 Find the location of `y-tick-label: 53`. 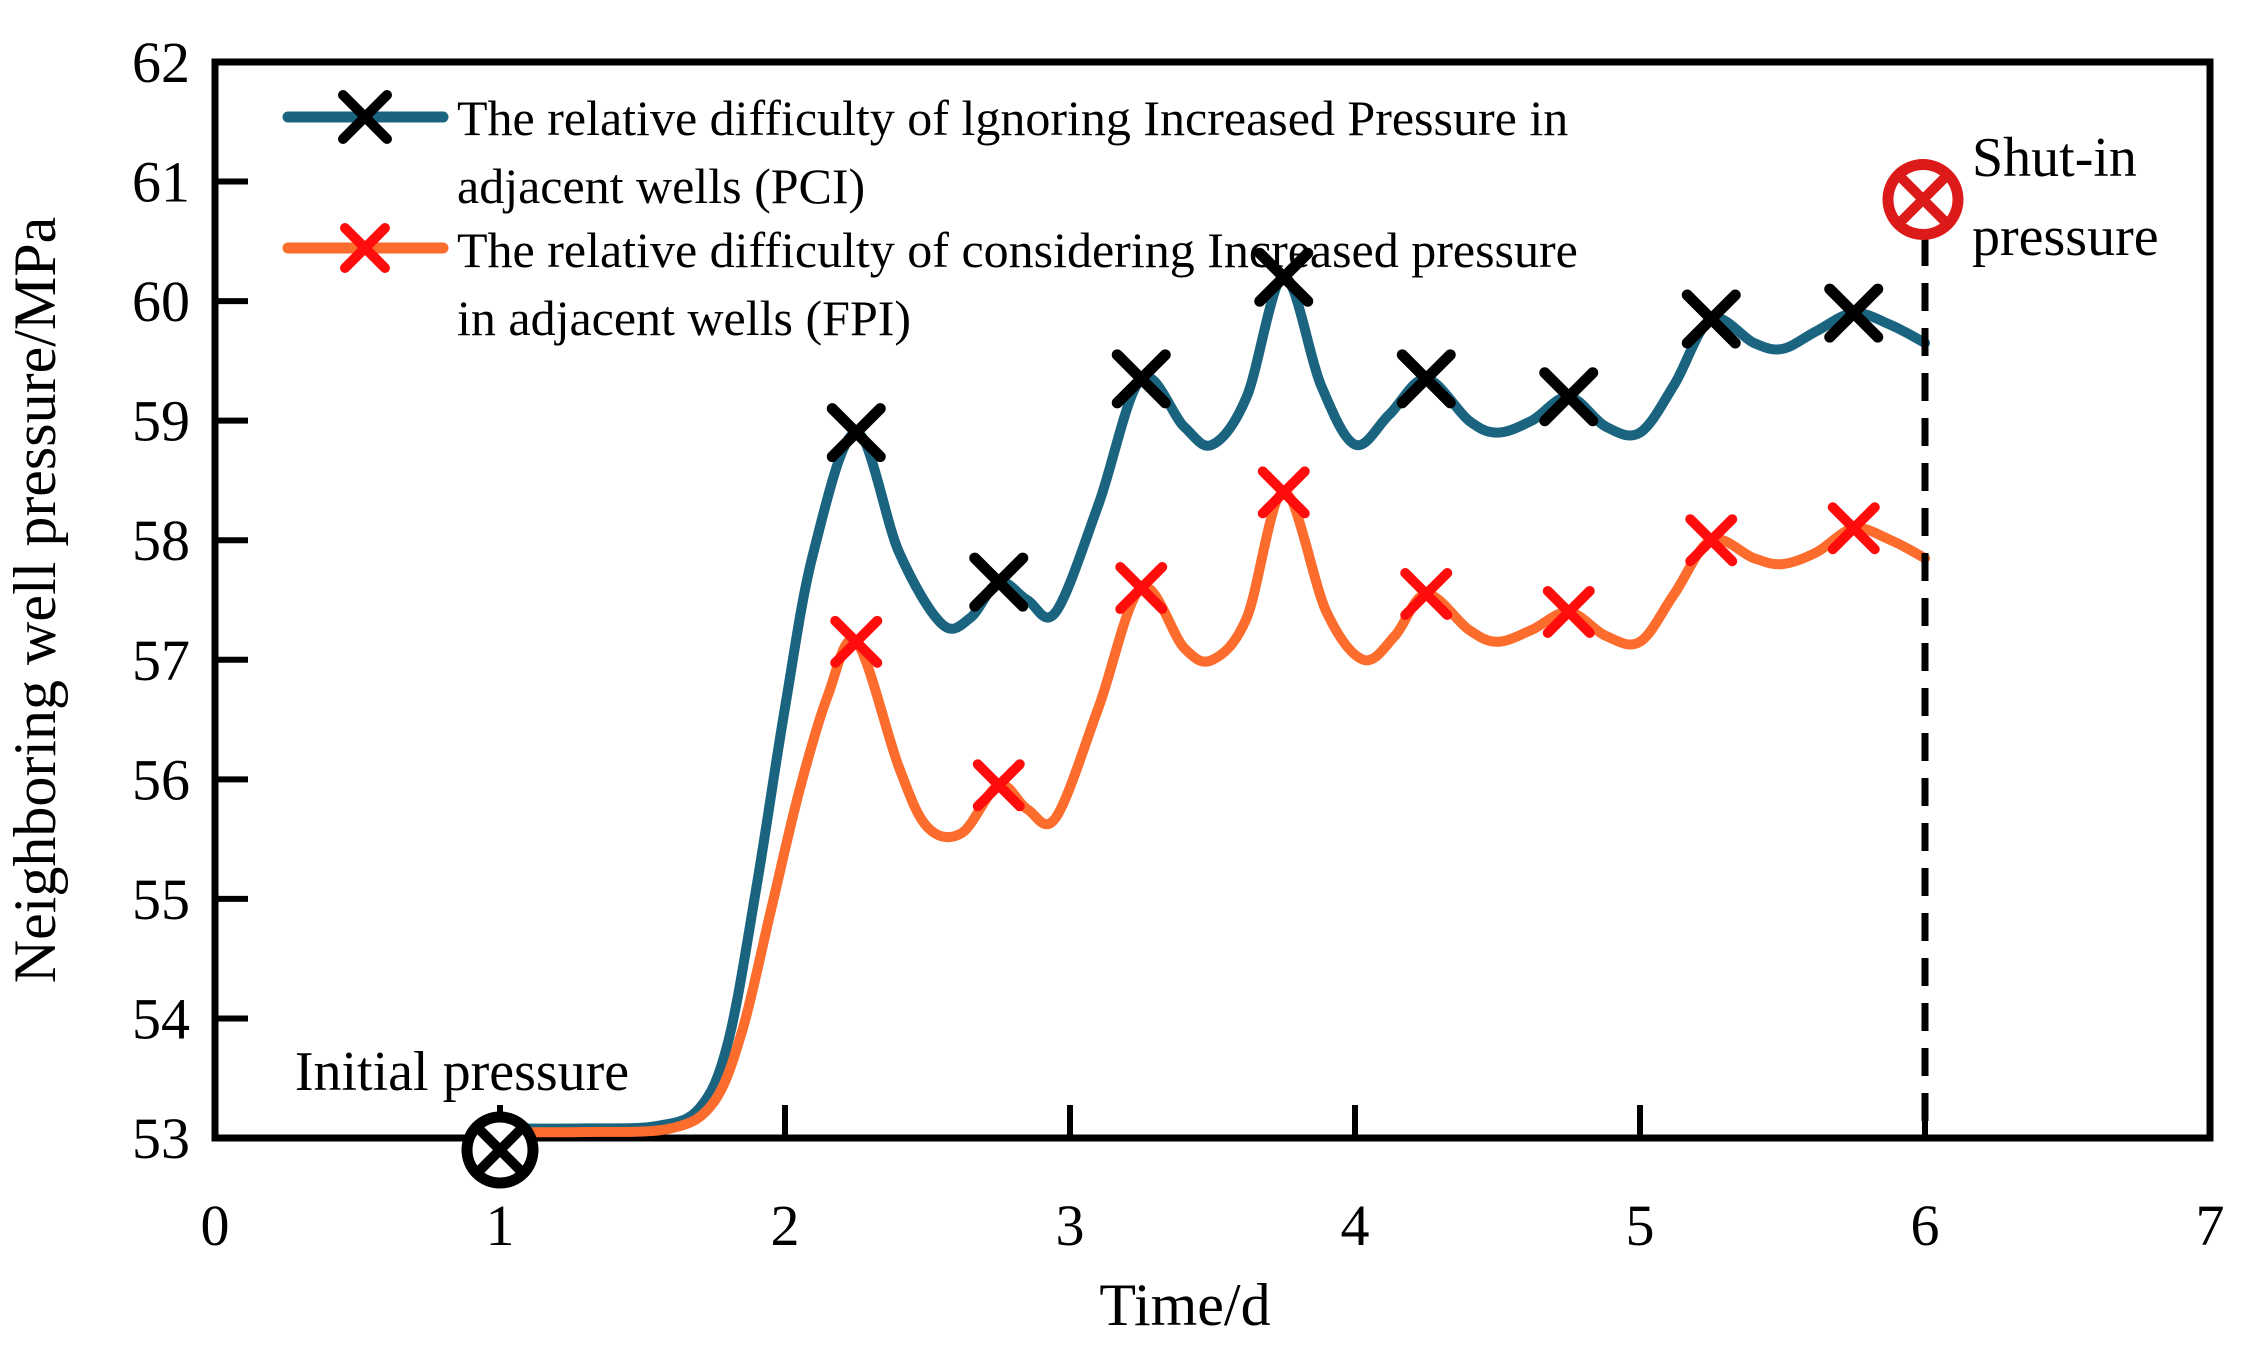

y-tick-label: 53 is located at coordinates (161, 1138).